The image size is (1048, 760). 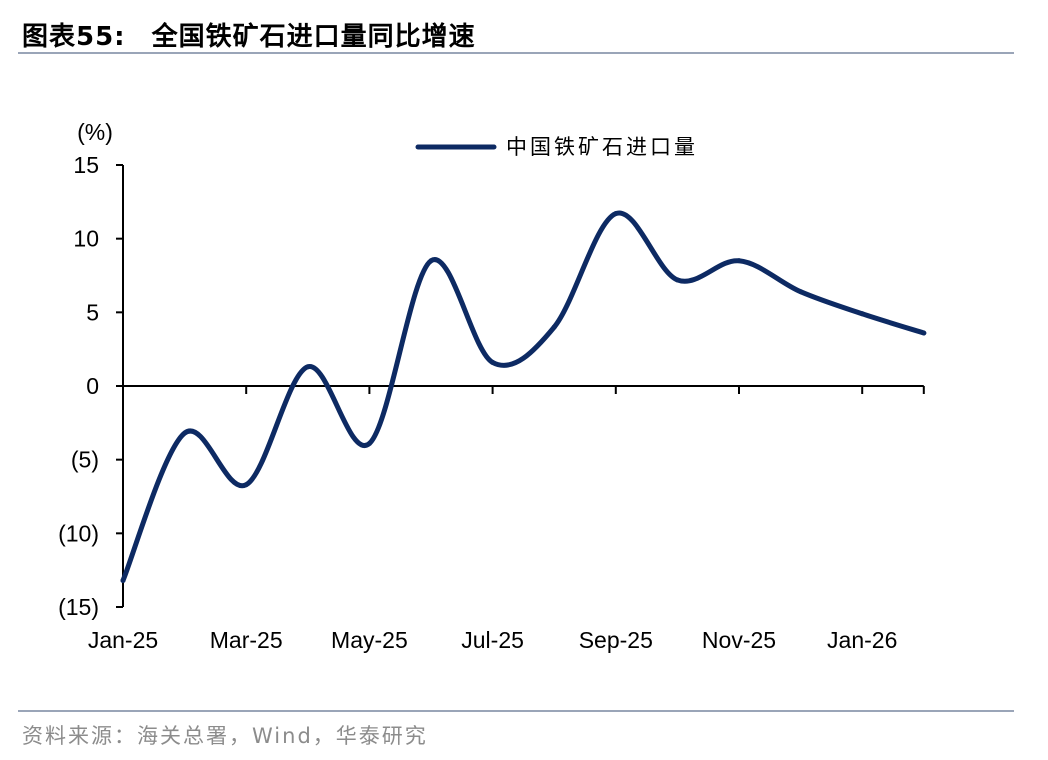 I want to click on page-title: 图表55: 全国铁矿石进口量同比增速, so click(x=249, y=34).